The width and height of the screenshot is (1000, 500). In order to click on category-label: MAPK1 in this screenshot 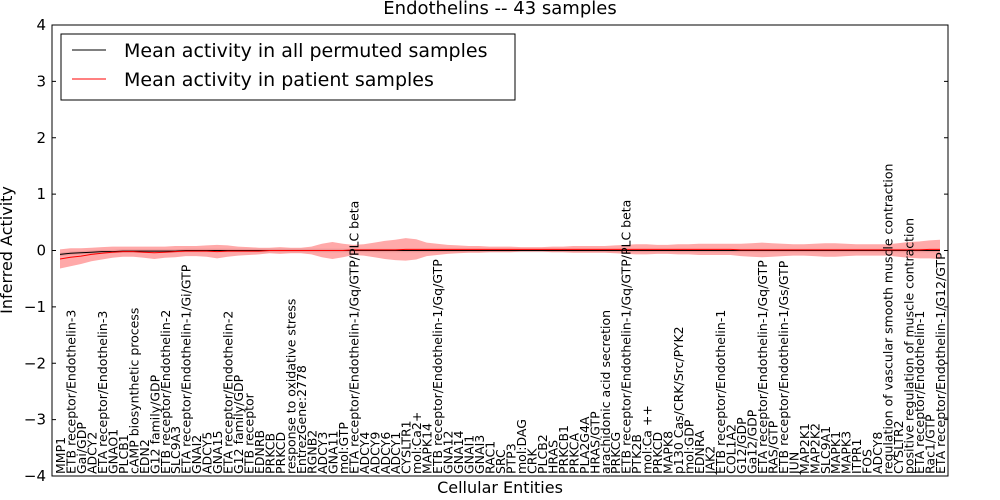, I will do `click(835, 452)`.